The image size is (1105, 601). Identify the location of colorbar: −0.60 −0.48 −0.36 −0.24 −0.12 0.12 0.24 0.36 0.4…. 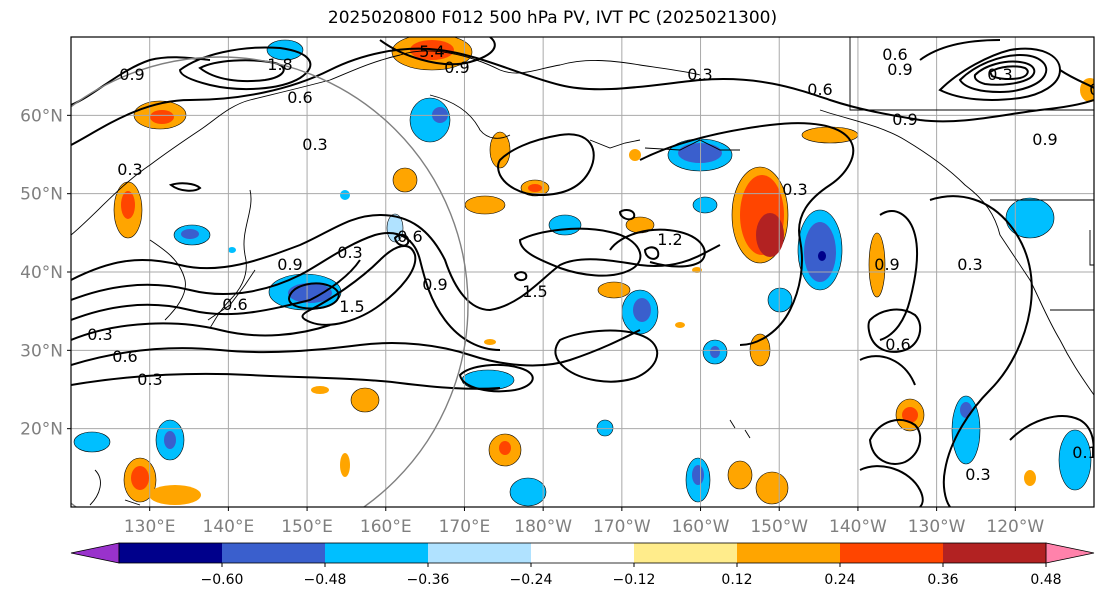
(582, 565).